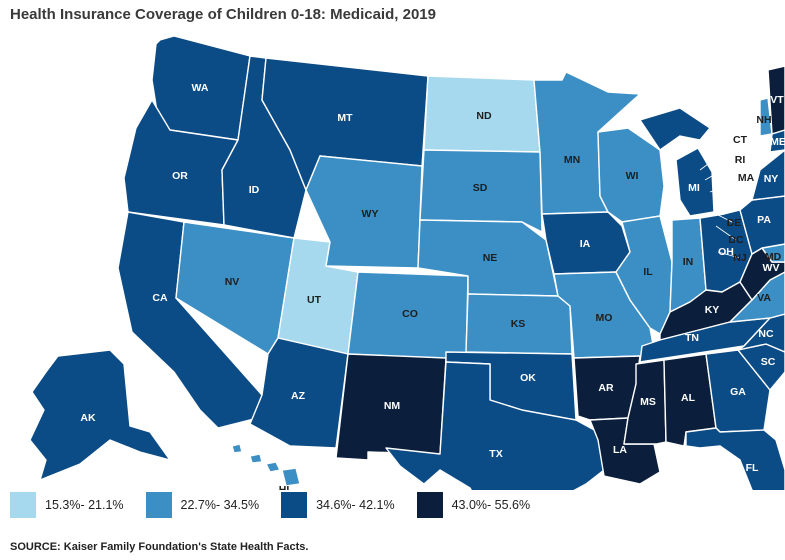  What do you see at coordinates (490, 258) in the screenshot?
I see `state-label-NE: NE` at bounding box center [490, 258].